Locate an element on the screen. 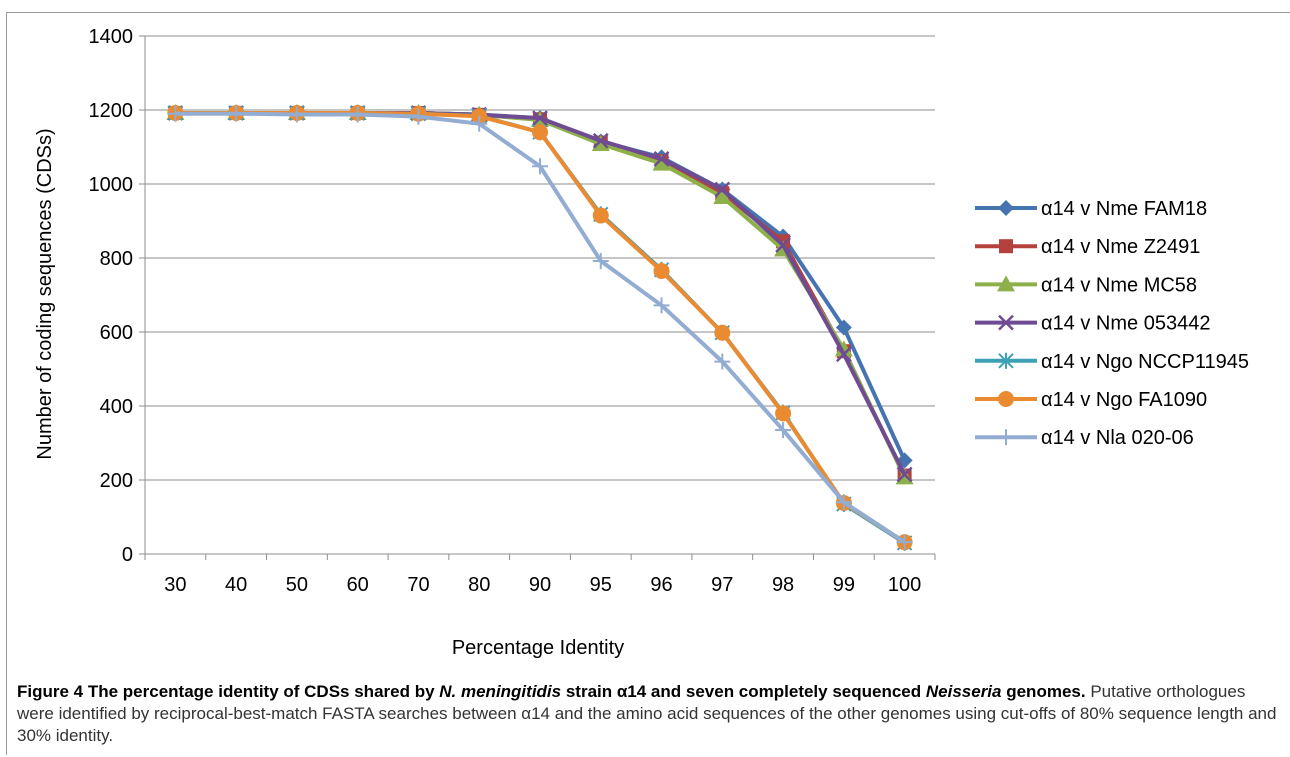  x-tick-labels: 30 40 50 60 70 80 90 95 96 97 98 99 100 is located at coordinates (542, 585).